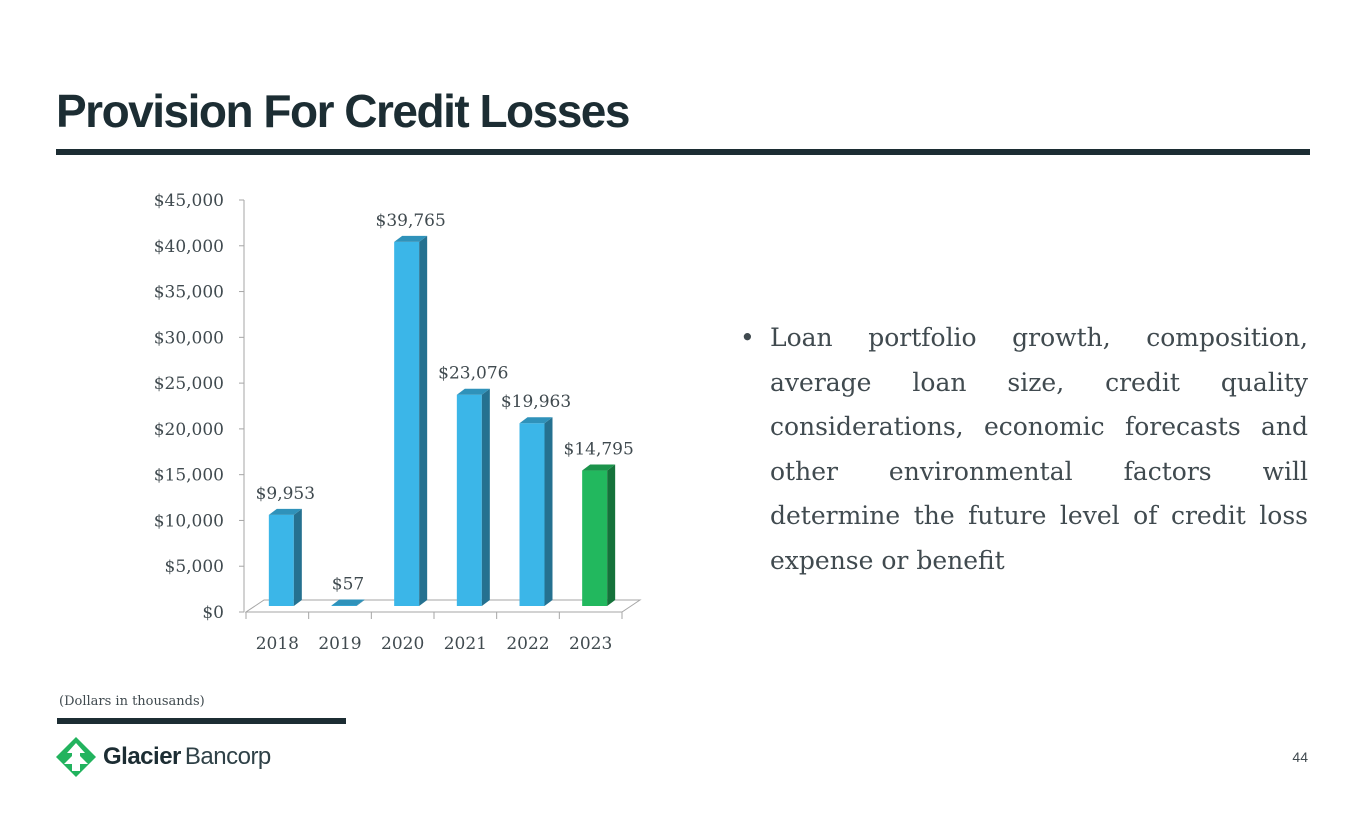 This screenshot has height=829, width=1365. I want to click on y-tick-label: $45,000, so click(189, 201).